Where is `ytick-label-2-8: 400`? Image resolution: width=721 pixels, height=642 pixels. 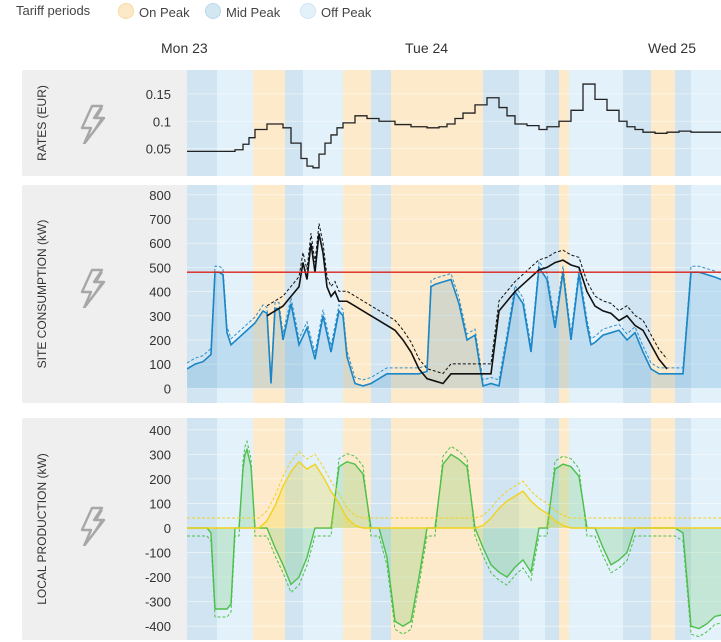 ytick-label-2-8: 400 is located at coordinates (160, 430).